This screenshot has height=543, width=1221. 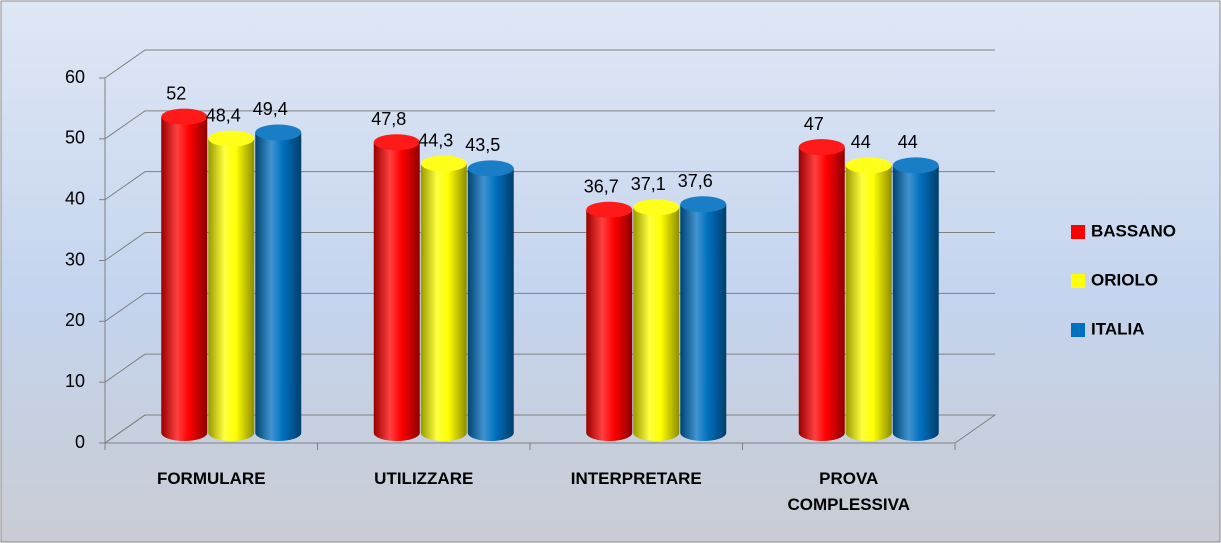 What do you see at coordinates (636, 478) in the screenshot?
I see `x-tick-label: INTERPRETARE` at bounding box center [636, 478].